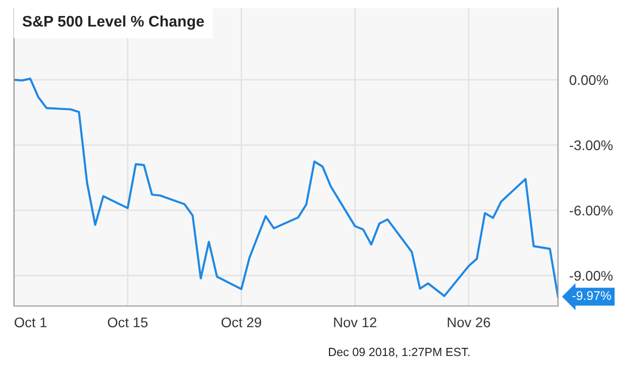 This screenshot has height=370, width=638. What do you see at coordinates (589, 80) in the screenshot?
I see `y-tick-label: 0.00%` at bounding box center [589, 80].